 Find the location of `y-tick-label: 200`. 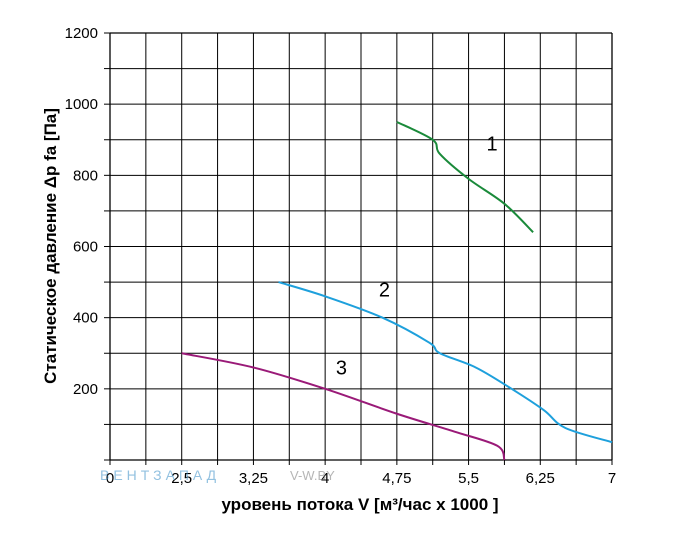

y-tick-label: 200 is located at coordinates (85, 389).